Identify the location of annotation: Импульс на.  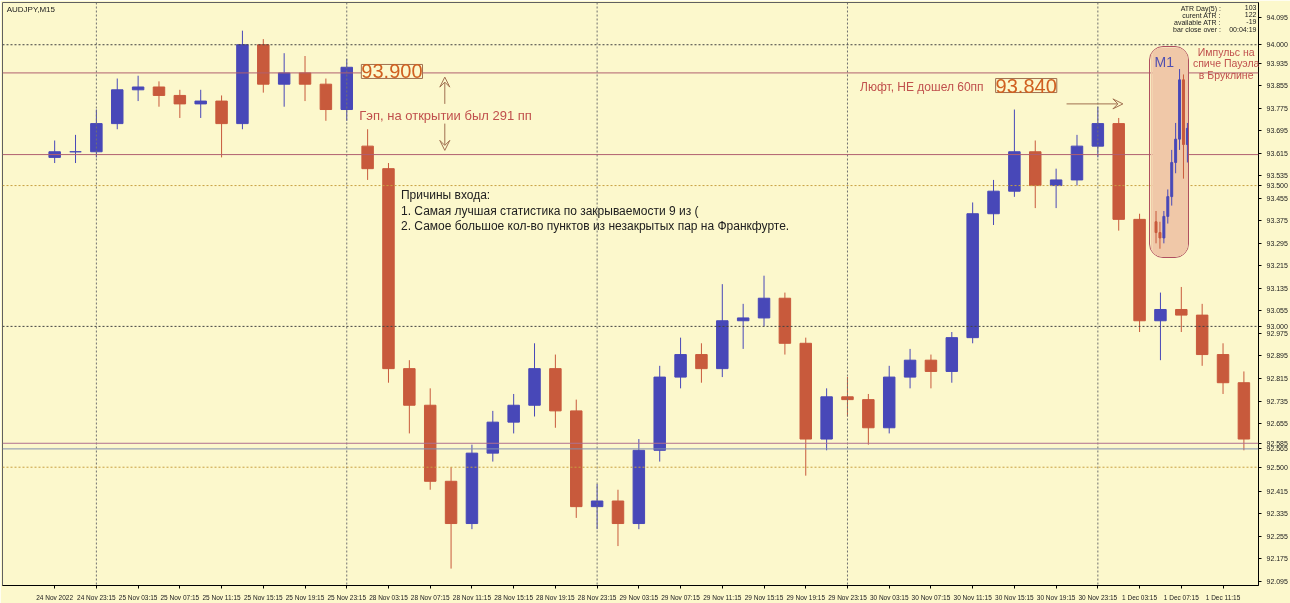
(1226, 52).